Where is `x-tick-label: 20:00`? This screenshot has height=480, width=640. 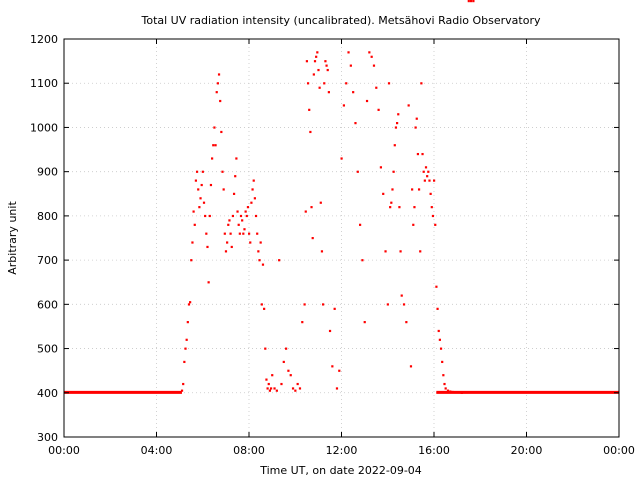 x-tick-label: 20:00 is located at coordinates (527, 450).